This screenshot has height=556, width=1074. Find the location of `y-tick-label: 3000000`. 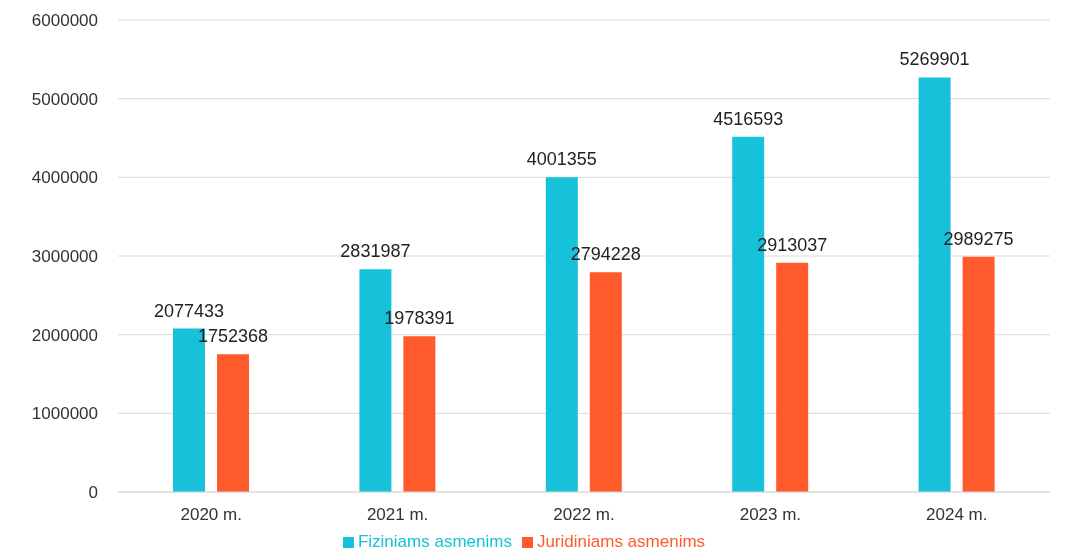

y-tick-label: 3000000 is located at coordinates (64, 257).